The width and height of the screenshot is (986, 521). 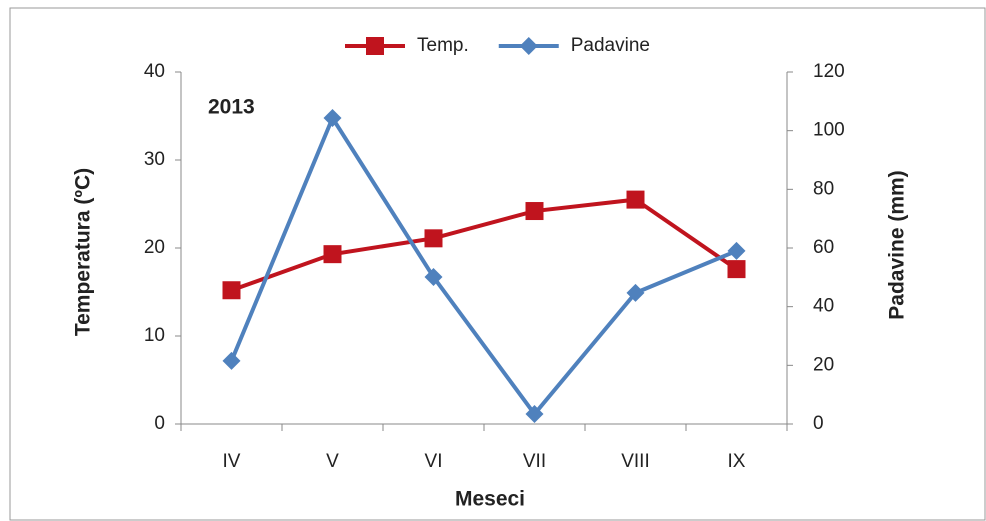 What do you see at coordinates (154, 71) in the screenshot?
I see `y-tick-label: 40` at bounding box center [154, 71].